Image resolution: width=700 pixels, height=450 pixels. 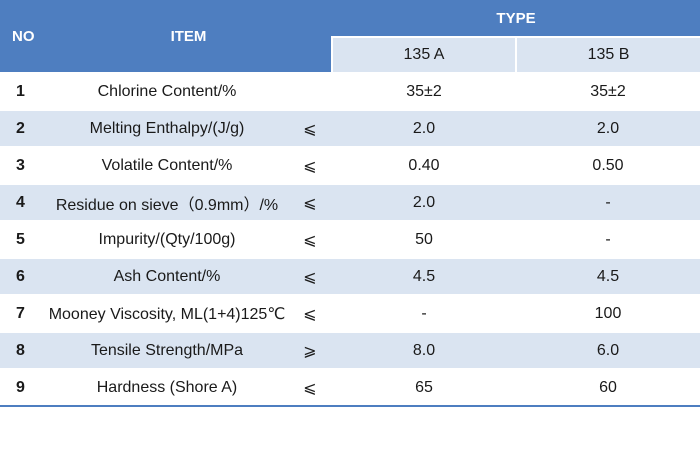 I want to click on header-type-135b: 135 B, so click(x=607, y=54).